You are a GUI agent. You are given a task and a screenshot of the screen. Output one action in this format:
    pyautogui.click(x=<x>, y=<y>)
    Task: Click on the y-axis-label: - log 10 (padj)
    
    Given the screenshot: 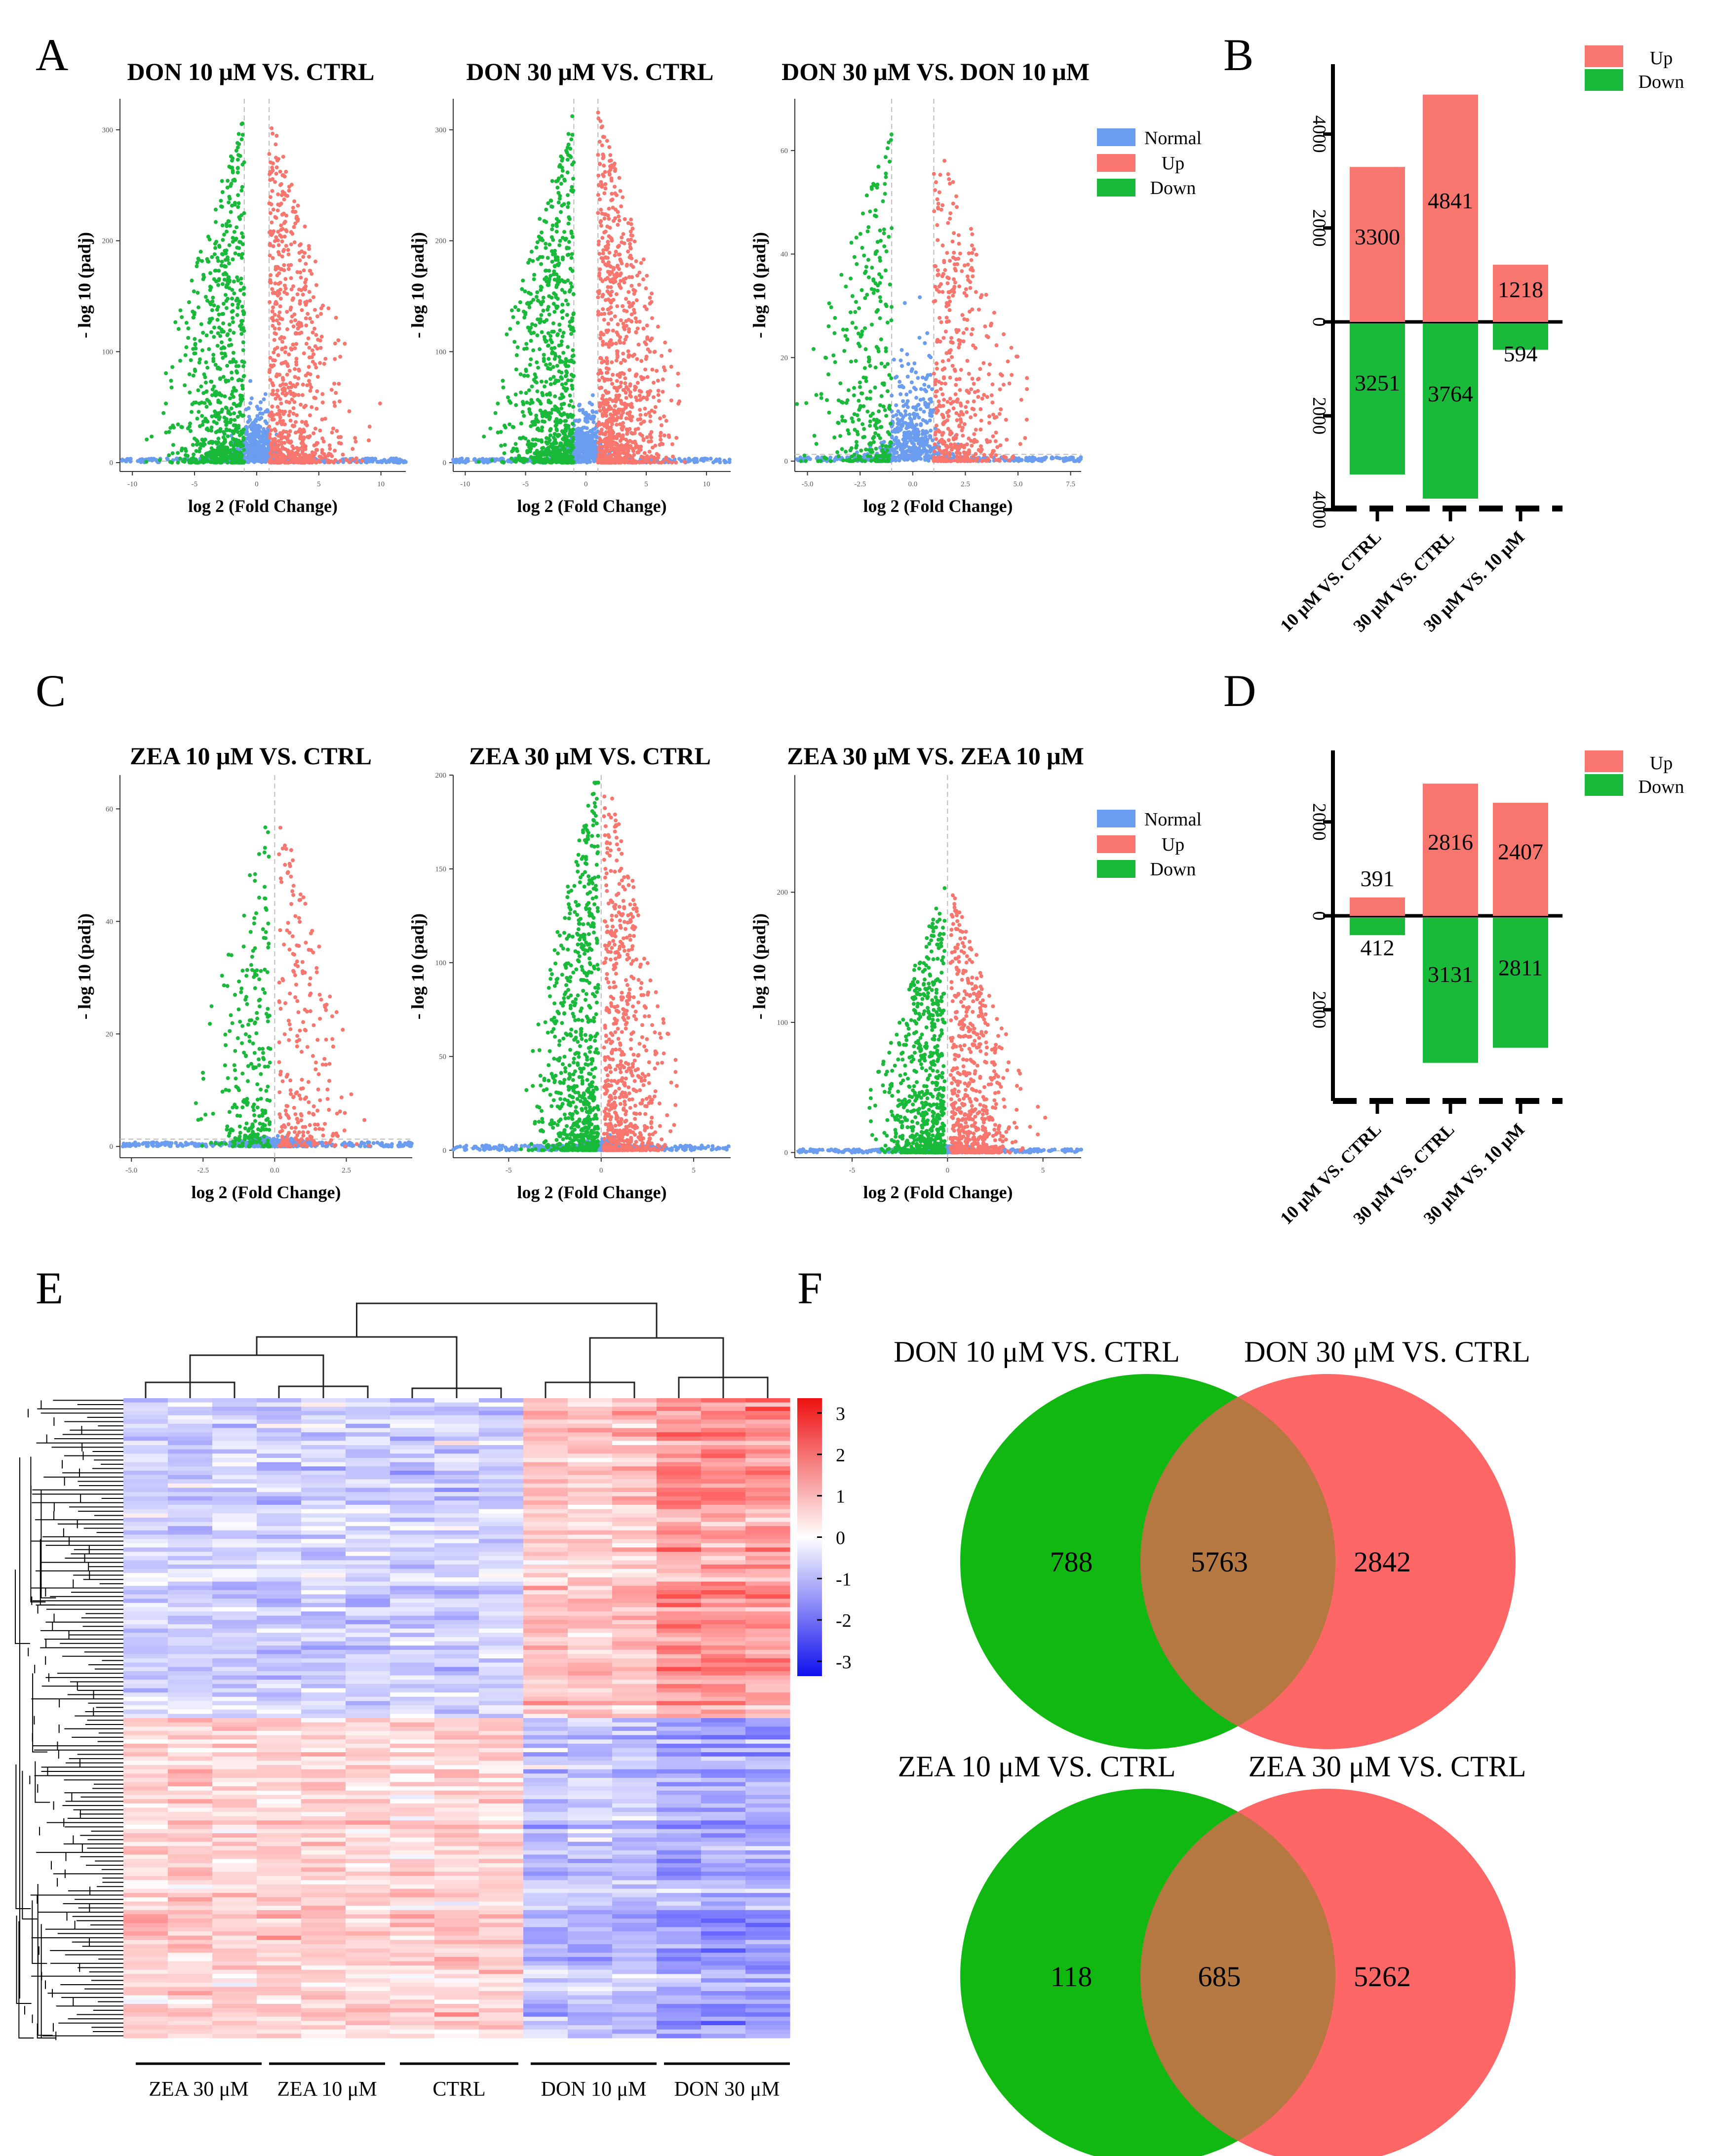 What is the action you would take?
    pyautogui.click(x=418, y=285)
    